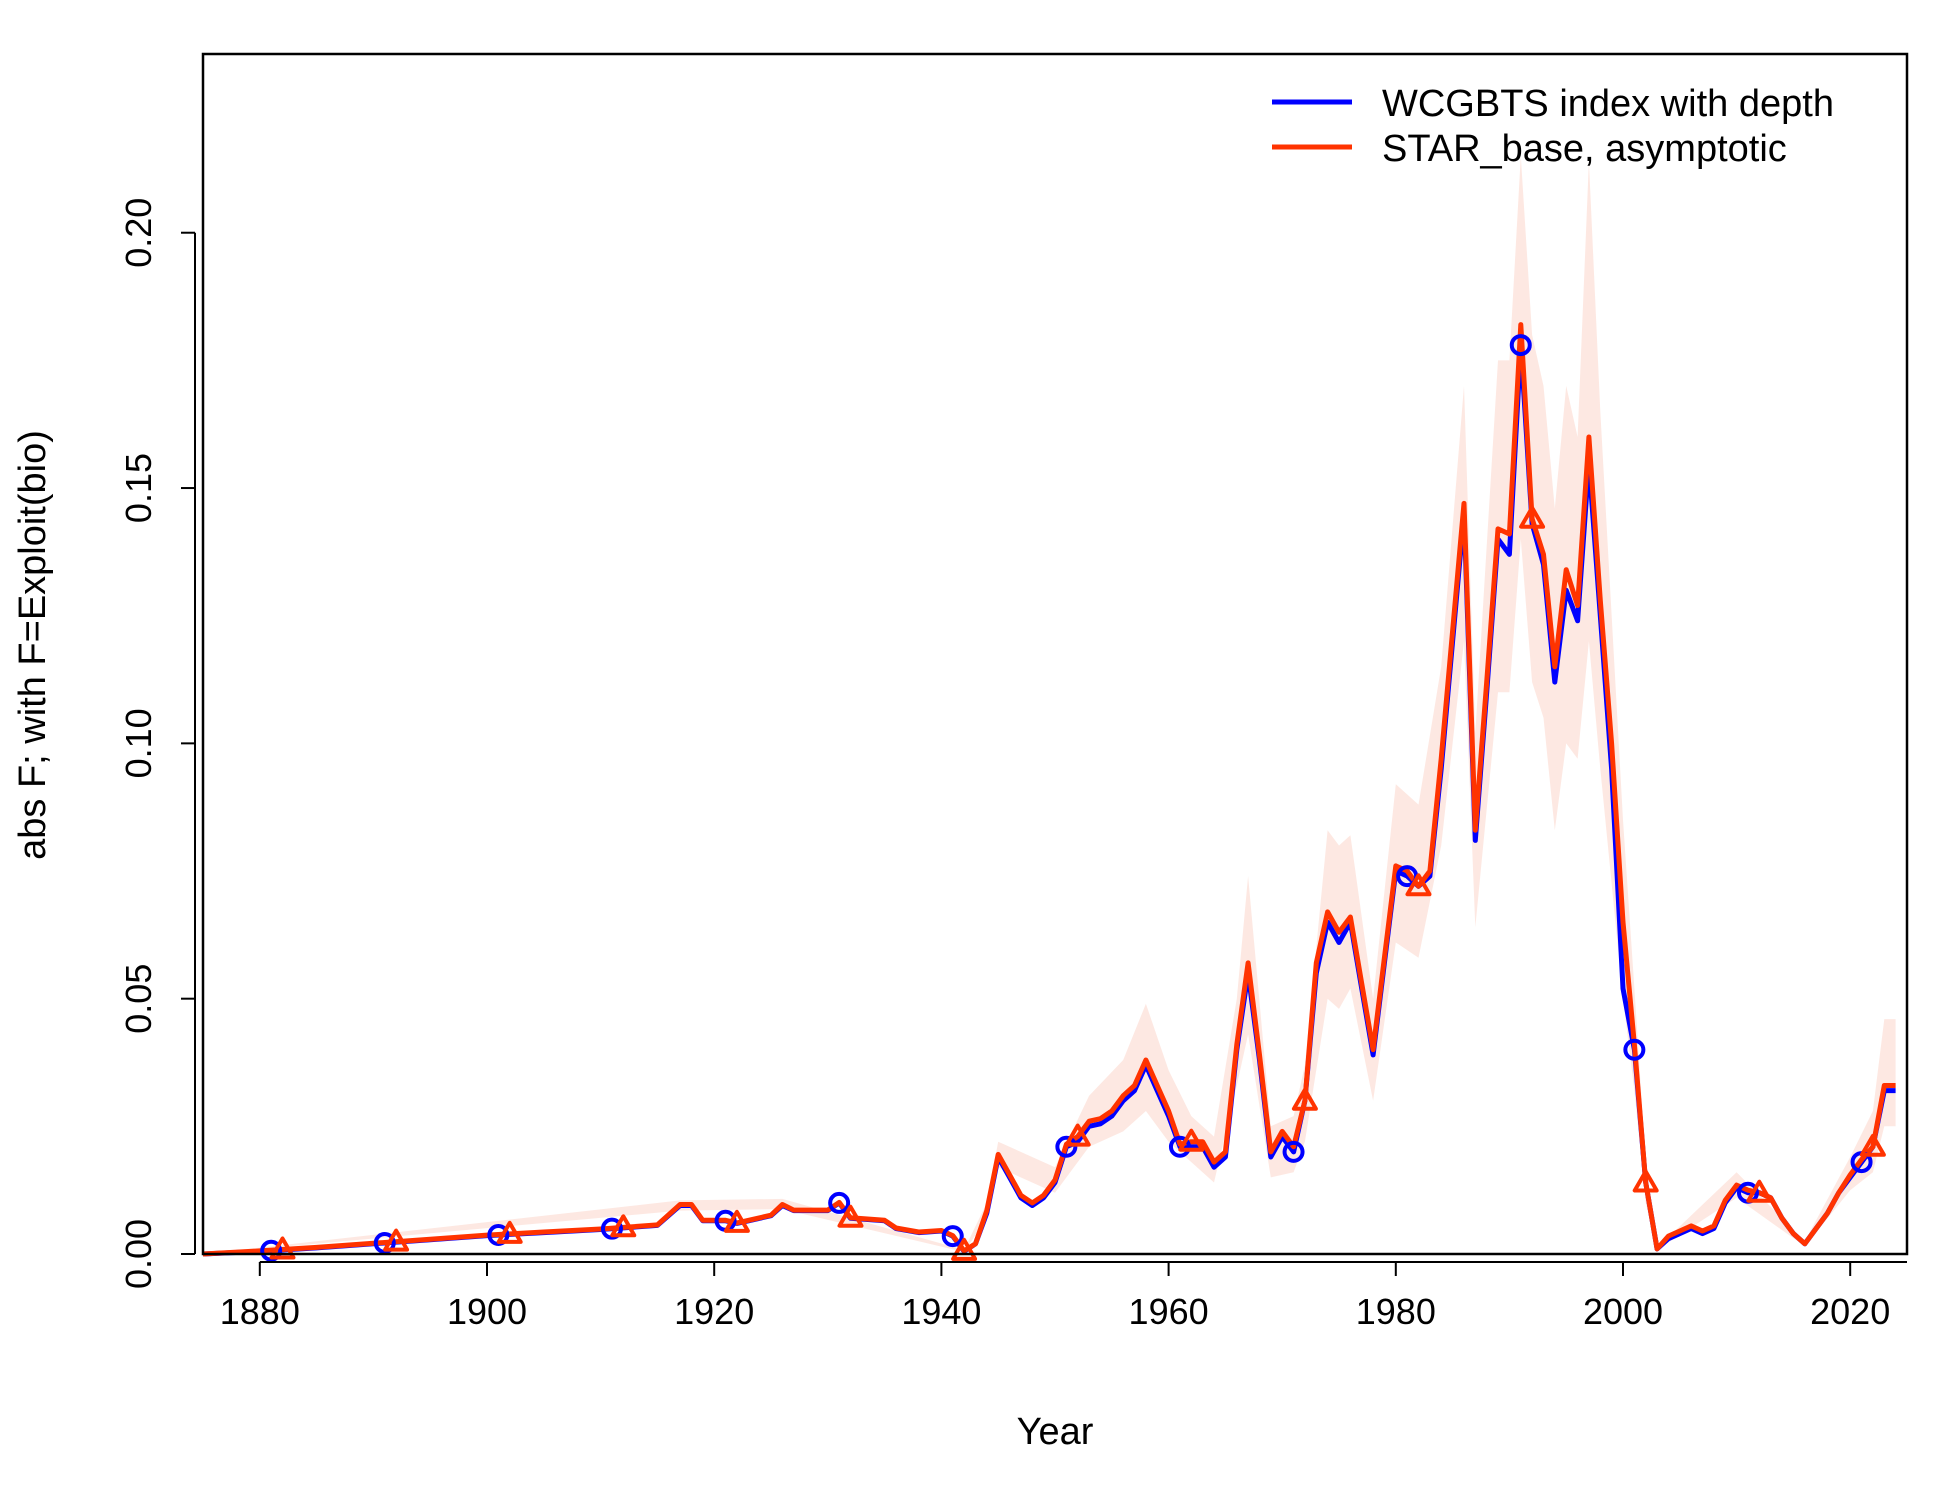  I want to click on x-tick-label: 1900, so click(487, 1311).